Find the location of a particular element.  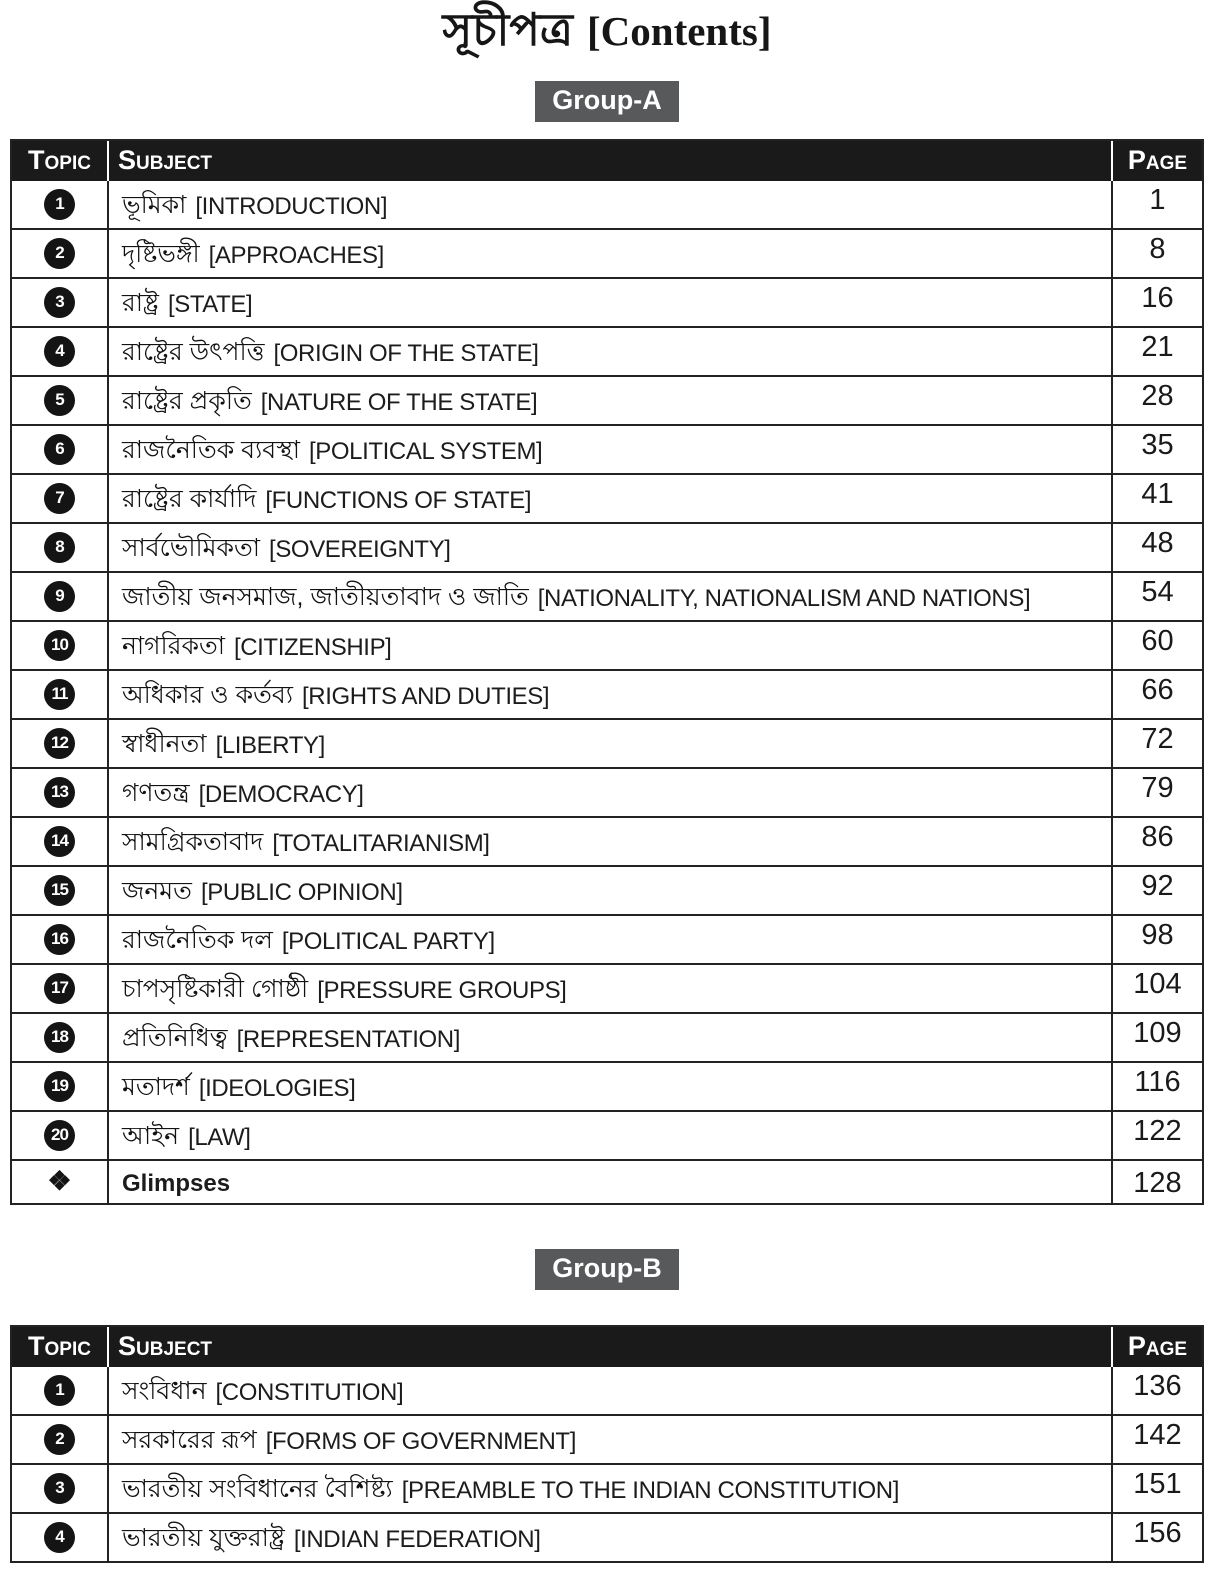

topic-number-badge: 9 is located at coordinates (59, 596).